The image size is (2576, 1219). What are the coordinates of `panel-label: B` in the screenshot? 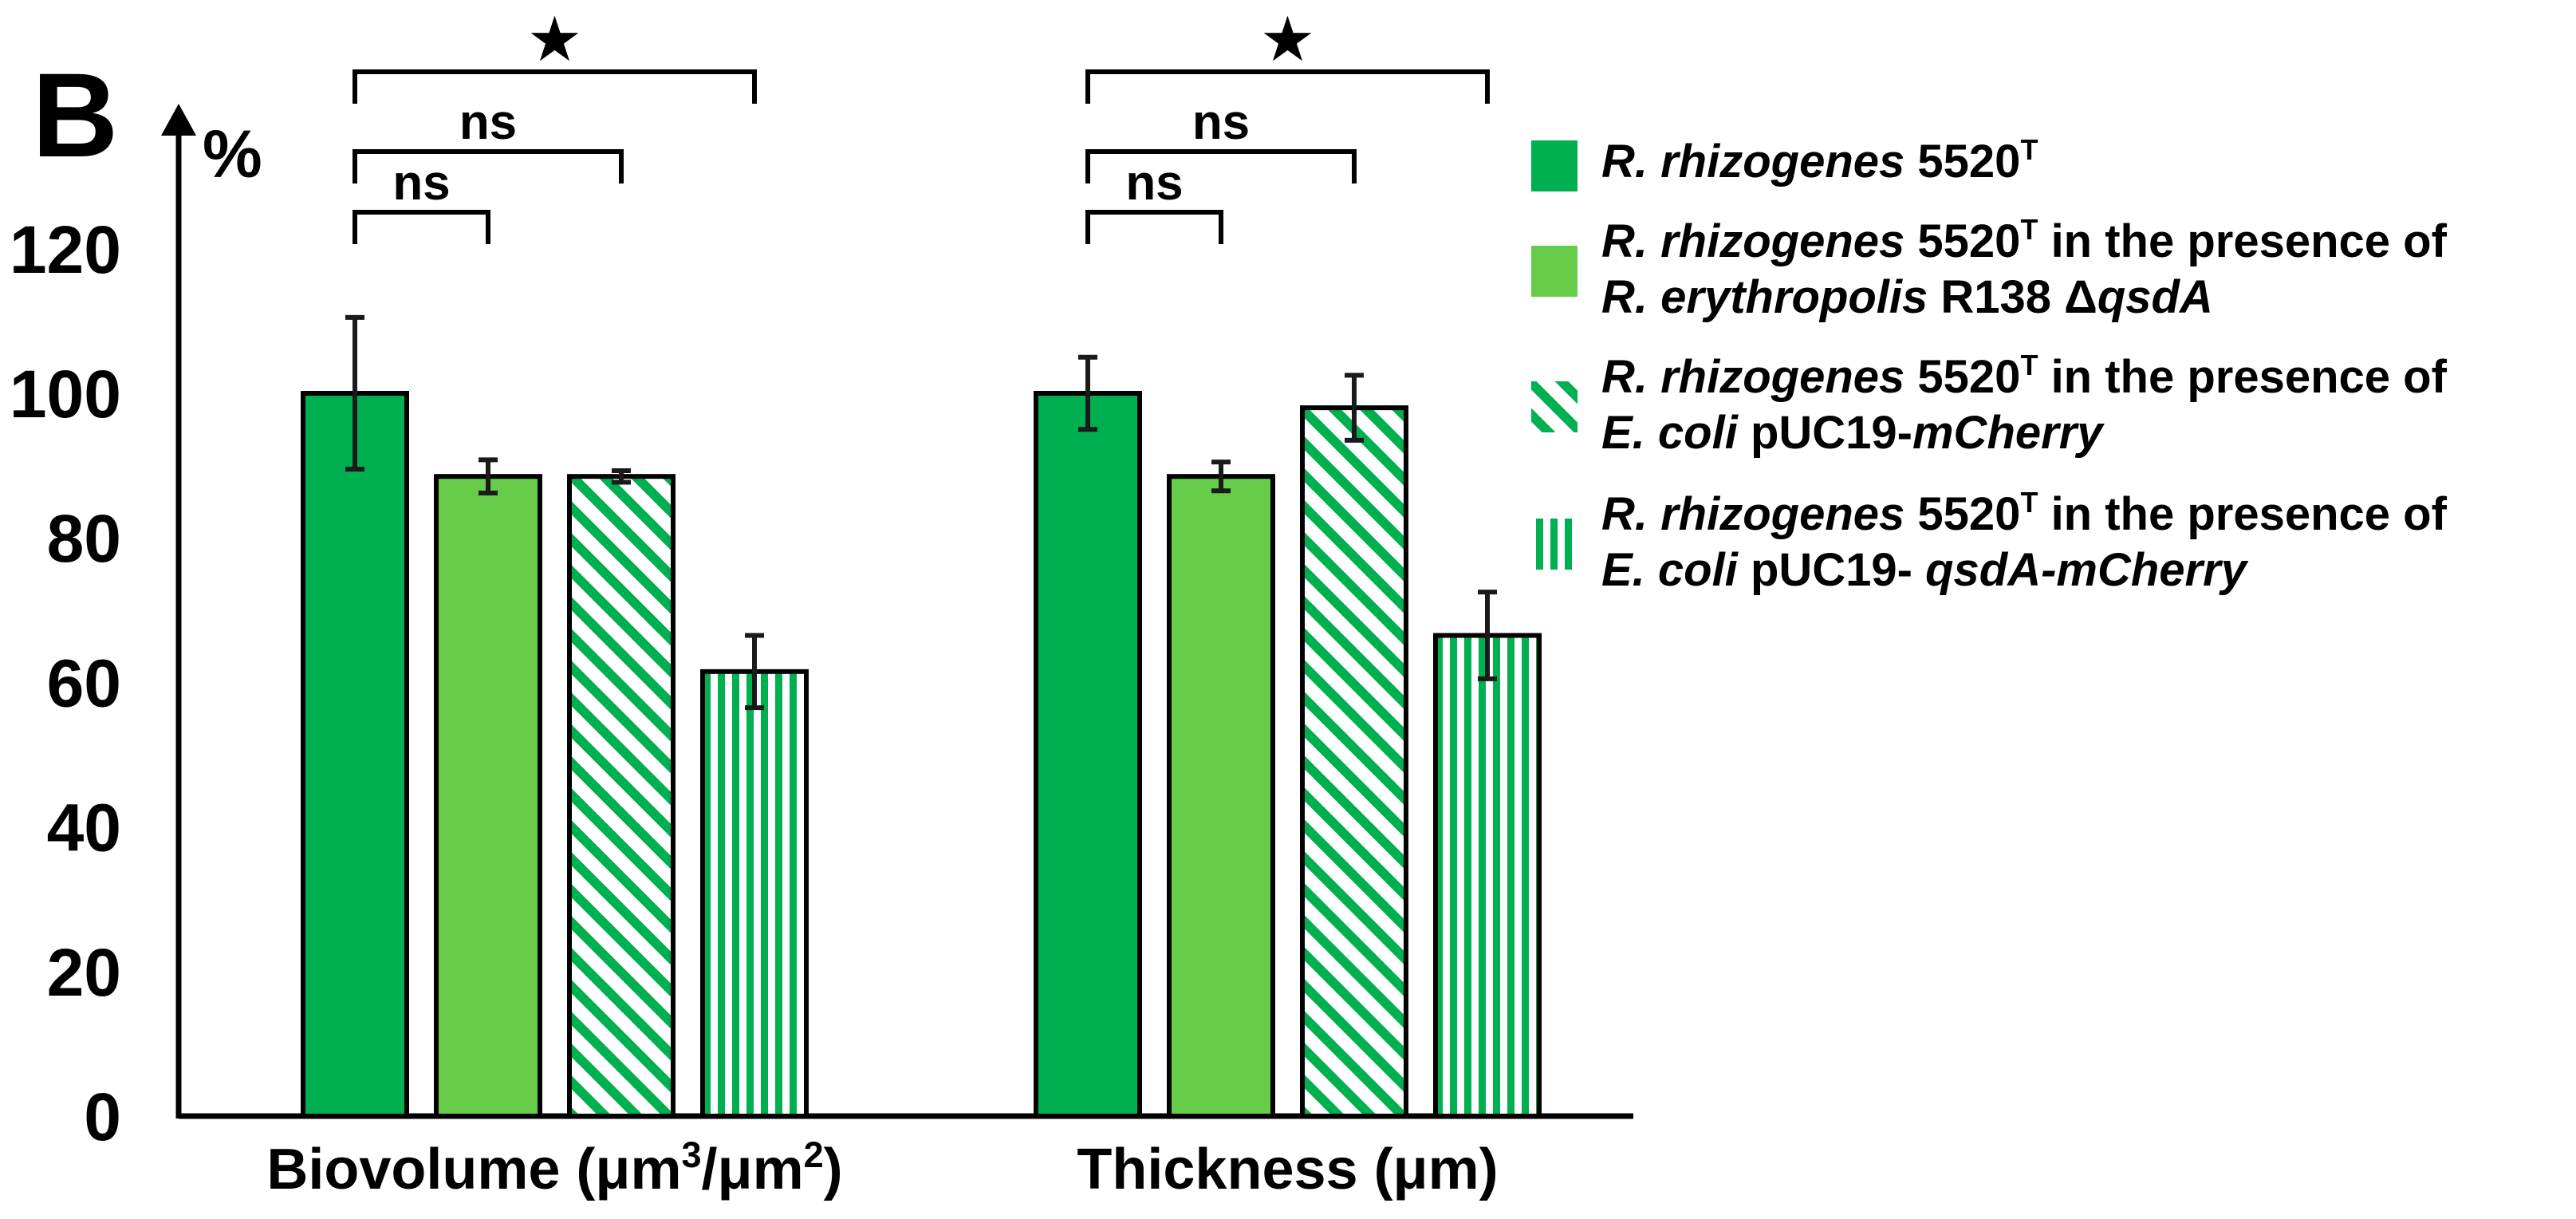 It's located at (75, 115).